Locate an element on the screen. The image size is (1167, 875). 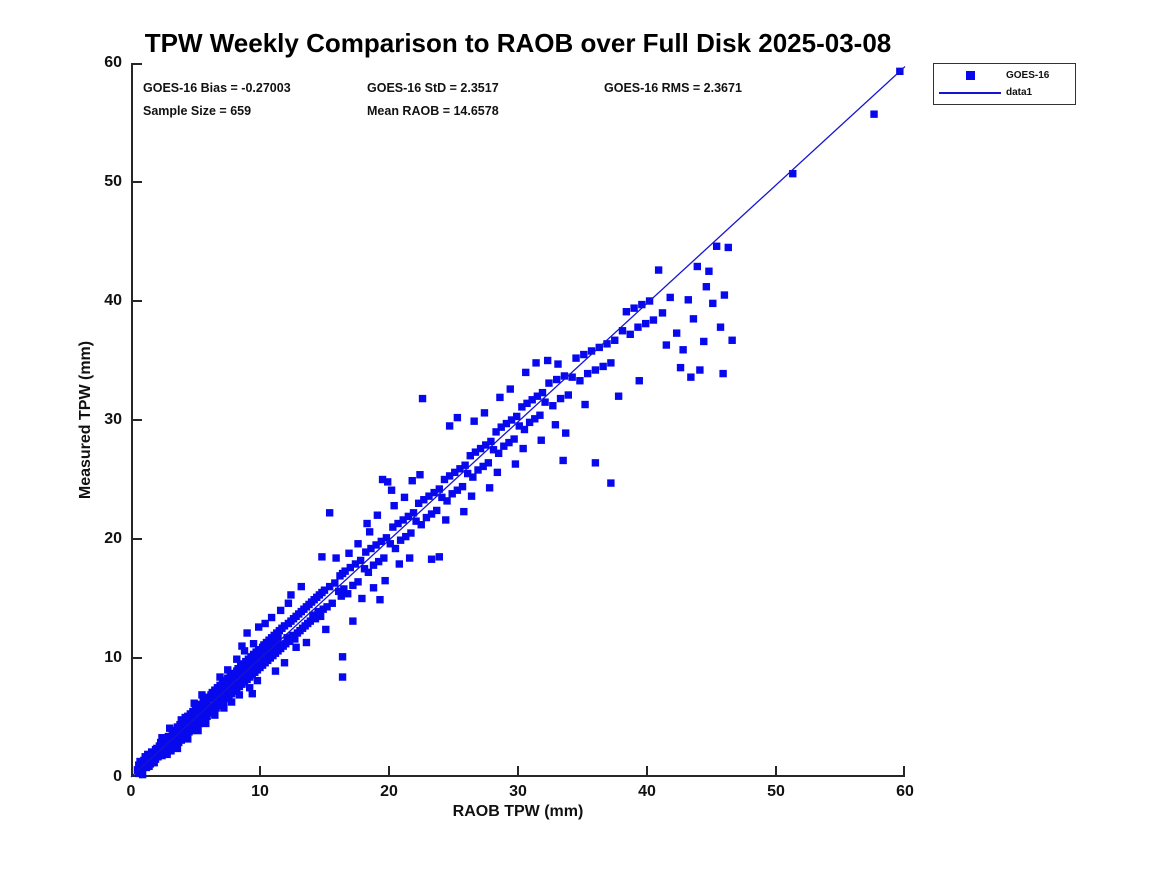
y-tick-label: 30 is located at coordinates (113, 419).